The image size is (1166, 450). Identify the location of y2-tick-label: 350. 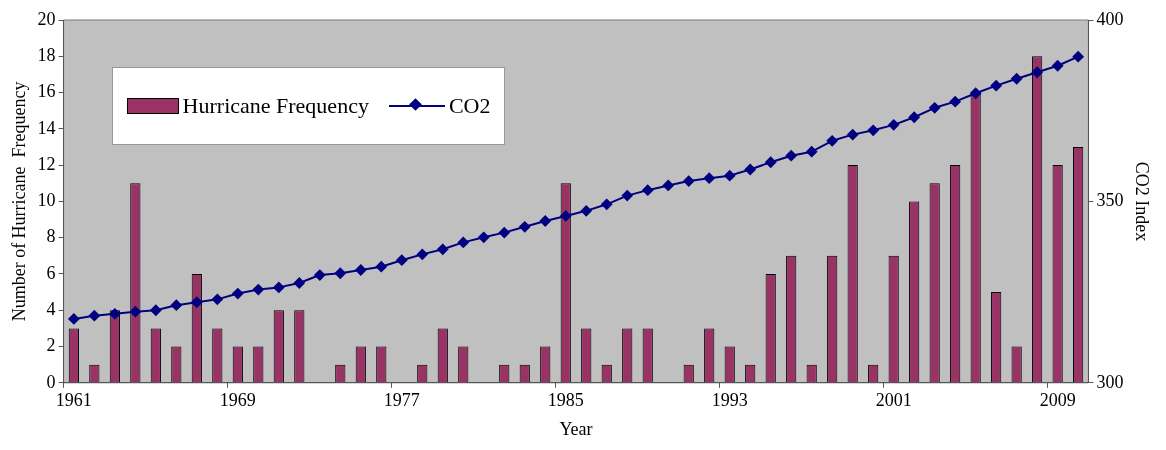
(1110, 200).